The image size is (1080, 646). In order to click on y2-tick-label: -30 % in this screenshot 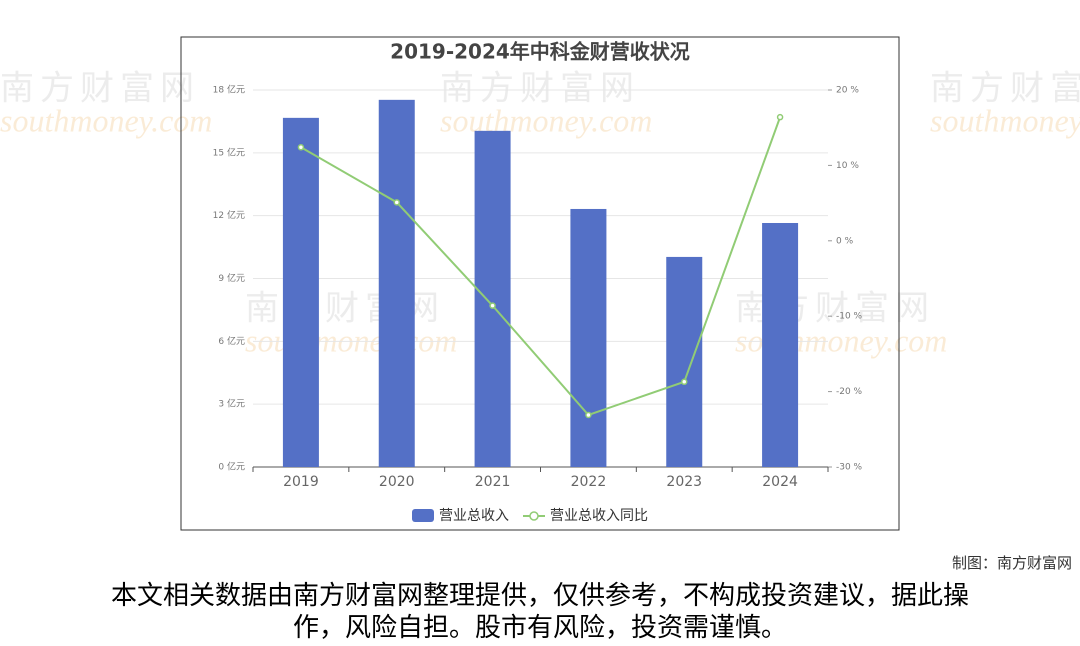, I will do `click(849, 468)`.